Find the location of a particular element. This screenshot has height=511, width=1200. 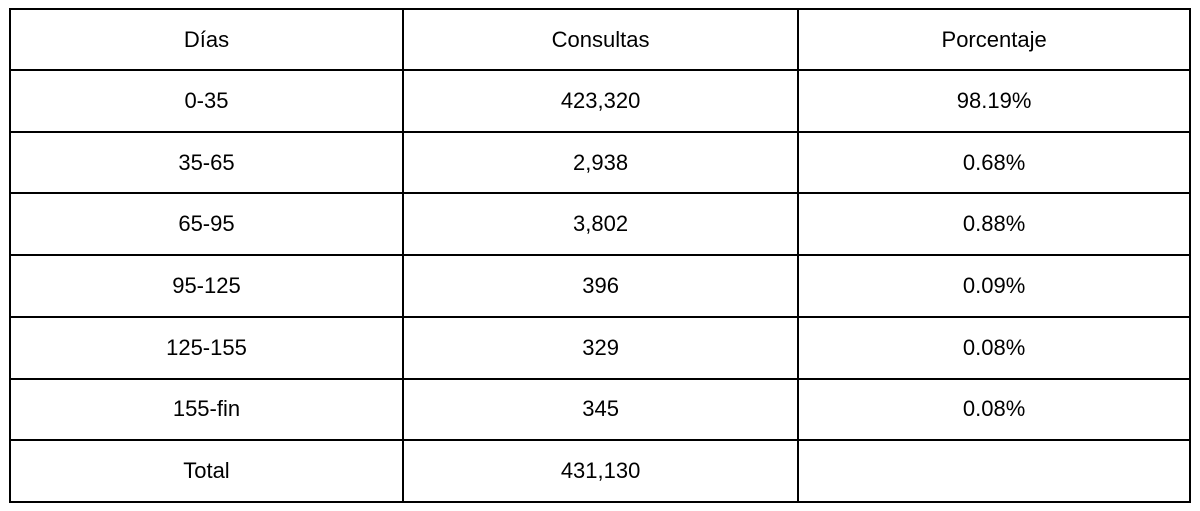

column-header-dias: Días is located at coordinates (206, 39).